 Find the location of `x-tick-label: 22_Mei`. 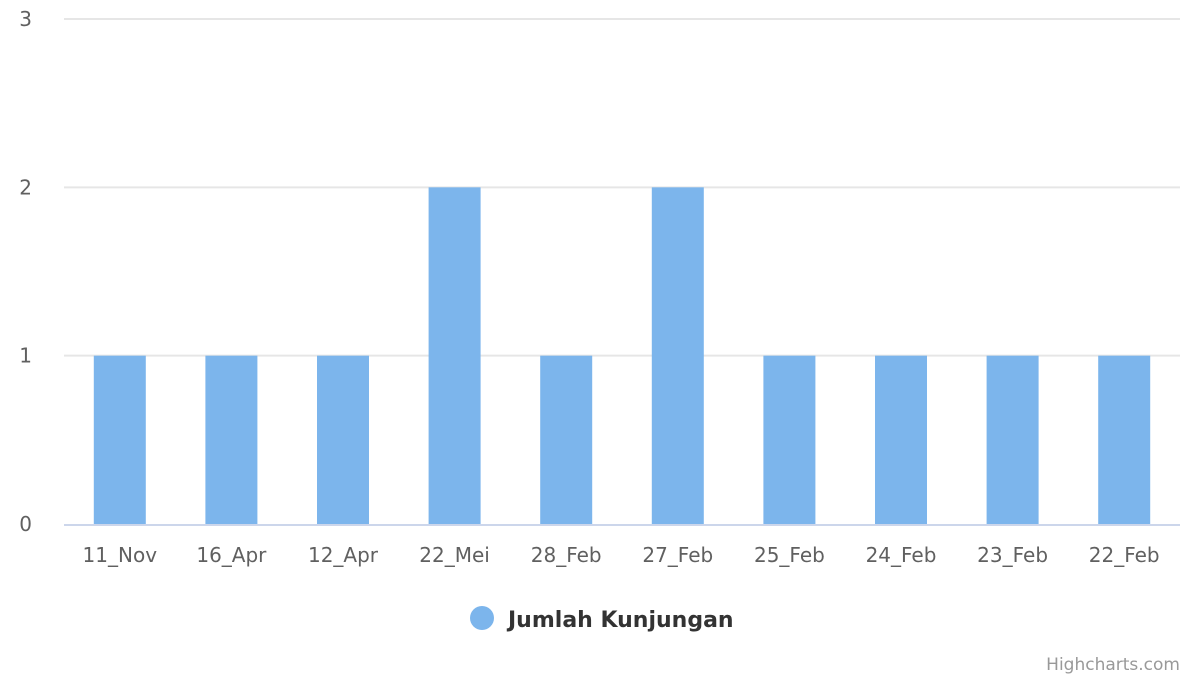

x-tick-label: 22_Mei is located at coordinates (454, 555).